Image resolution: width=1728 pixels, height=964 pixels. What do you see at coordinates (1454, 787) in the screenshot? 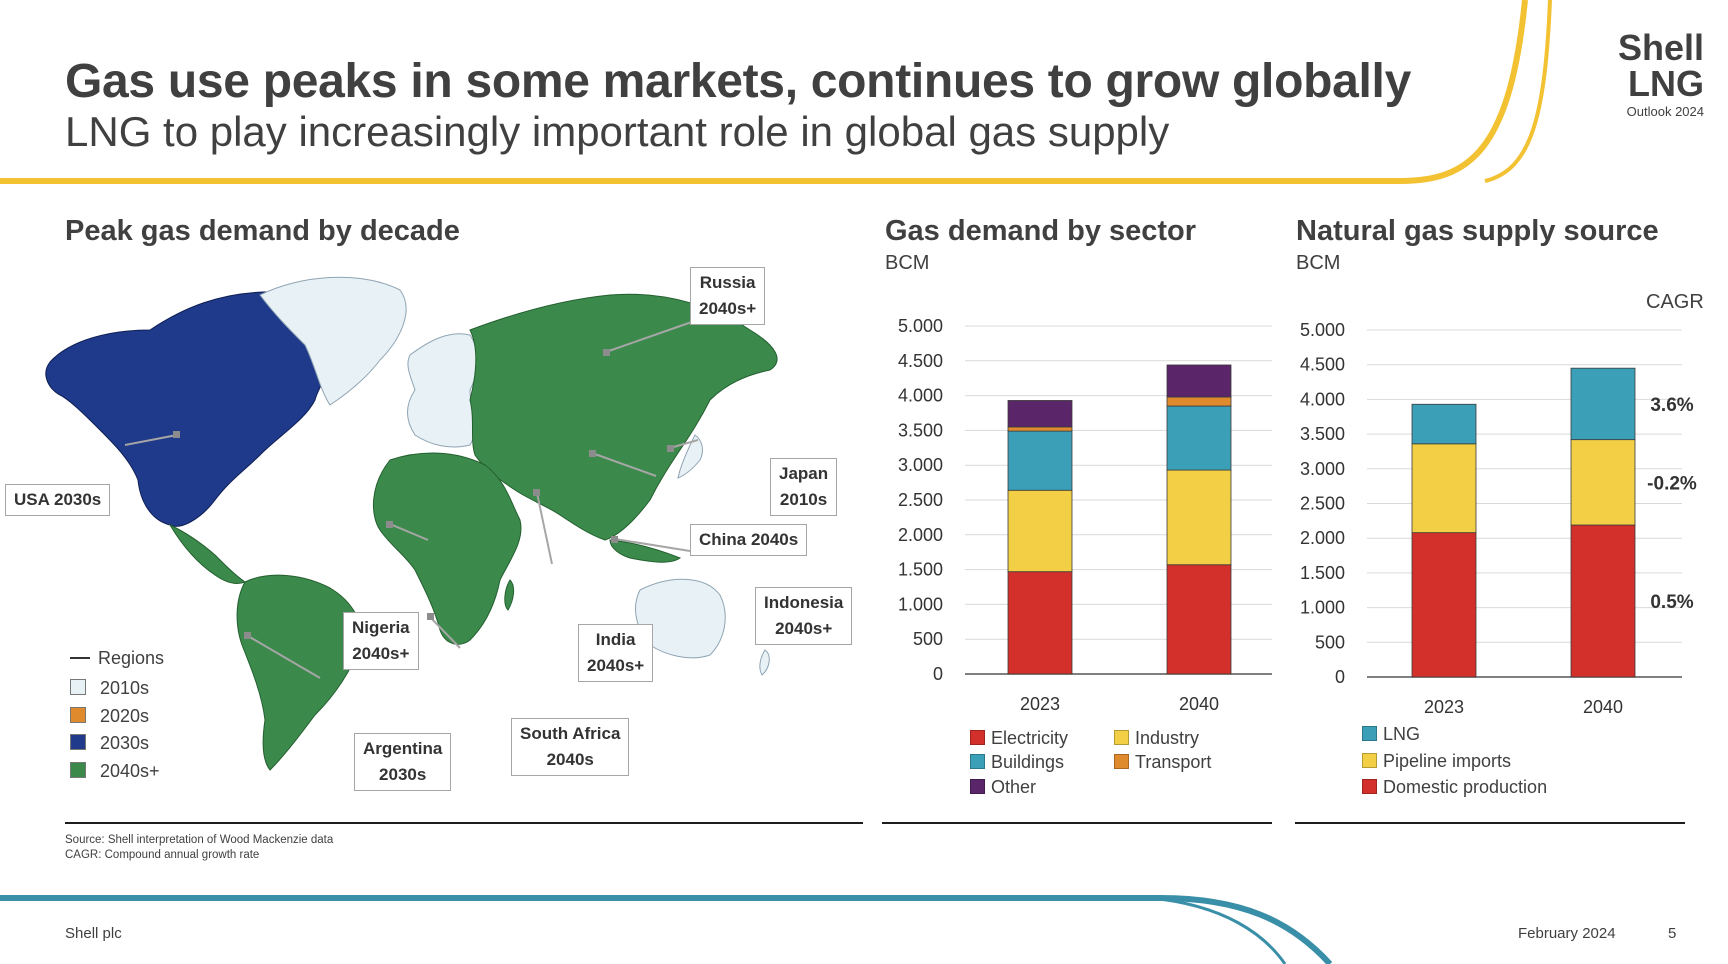
I see `supply-legend-domestic: Domestic production` at bounding box center [1454, 787].